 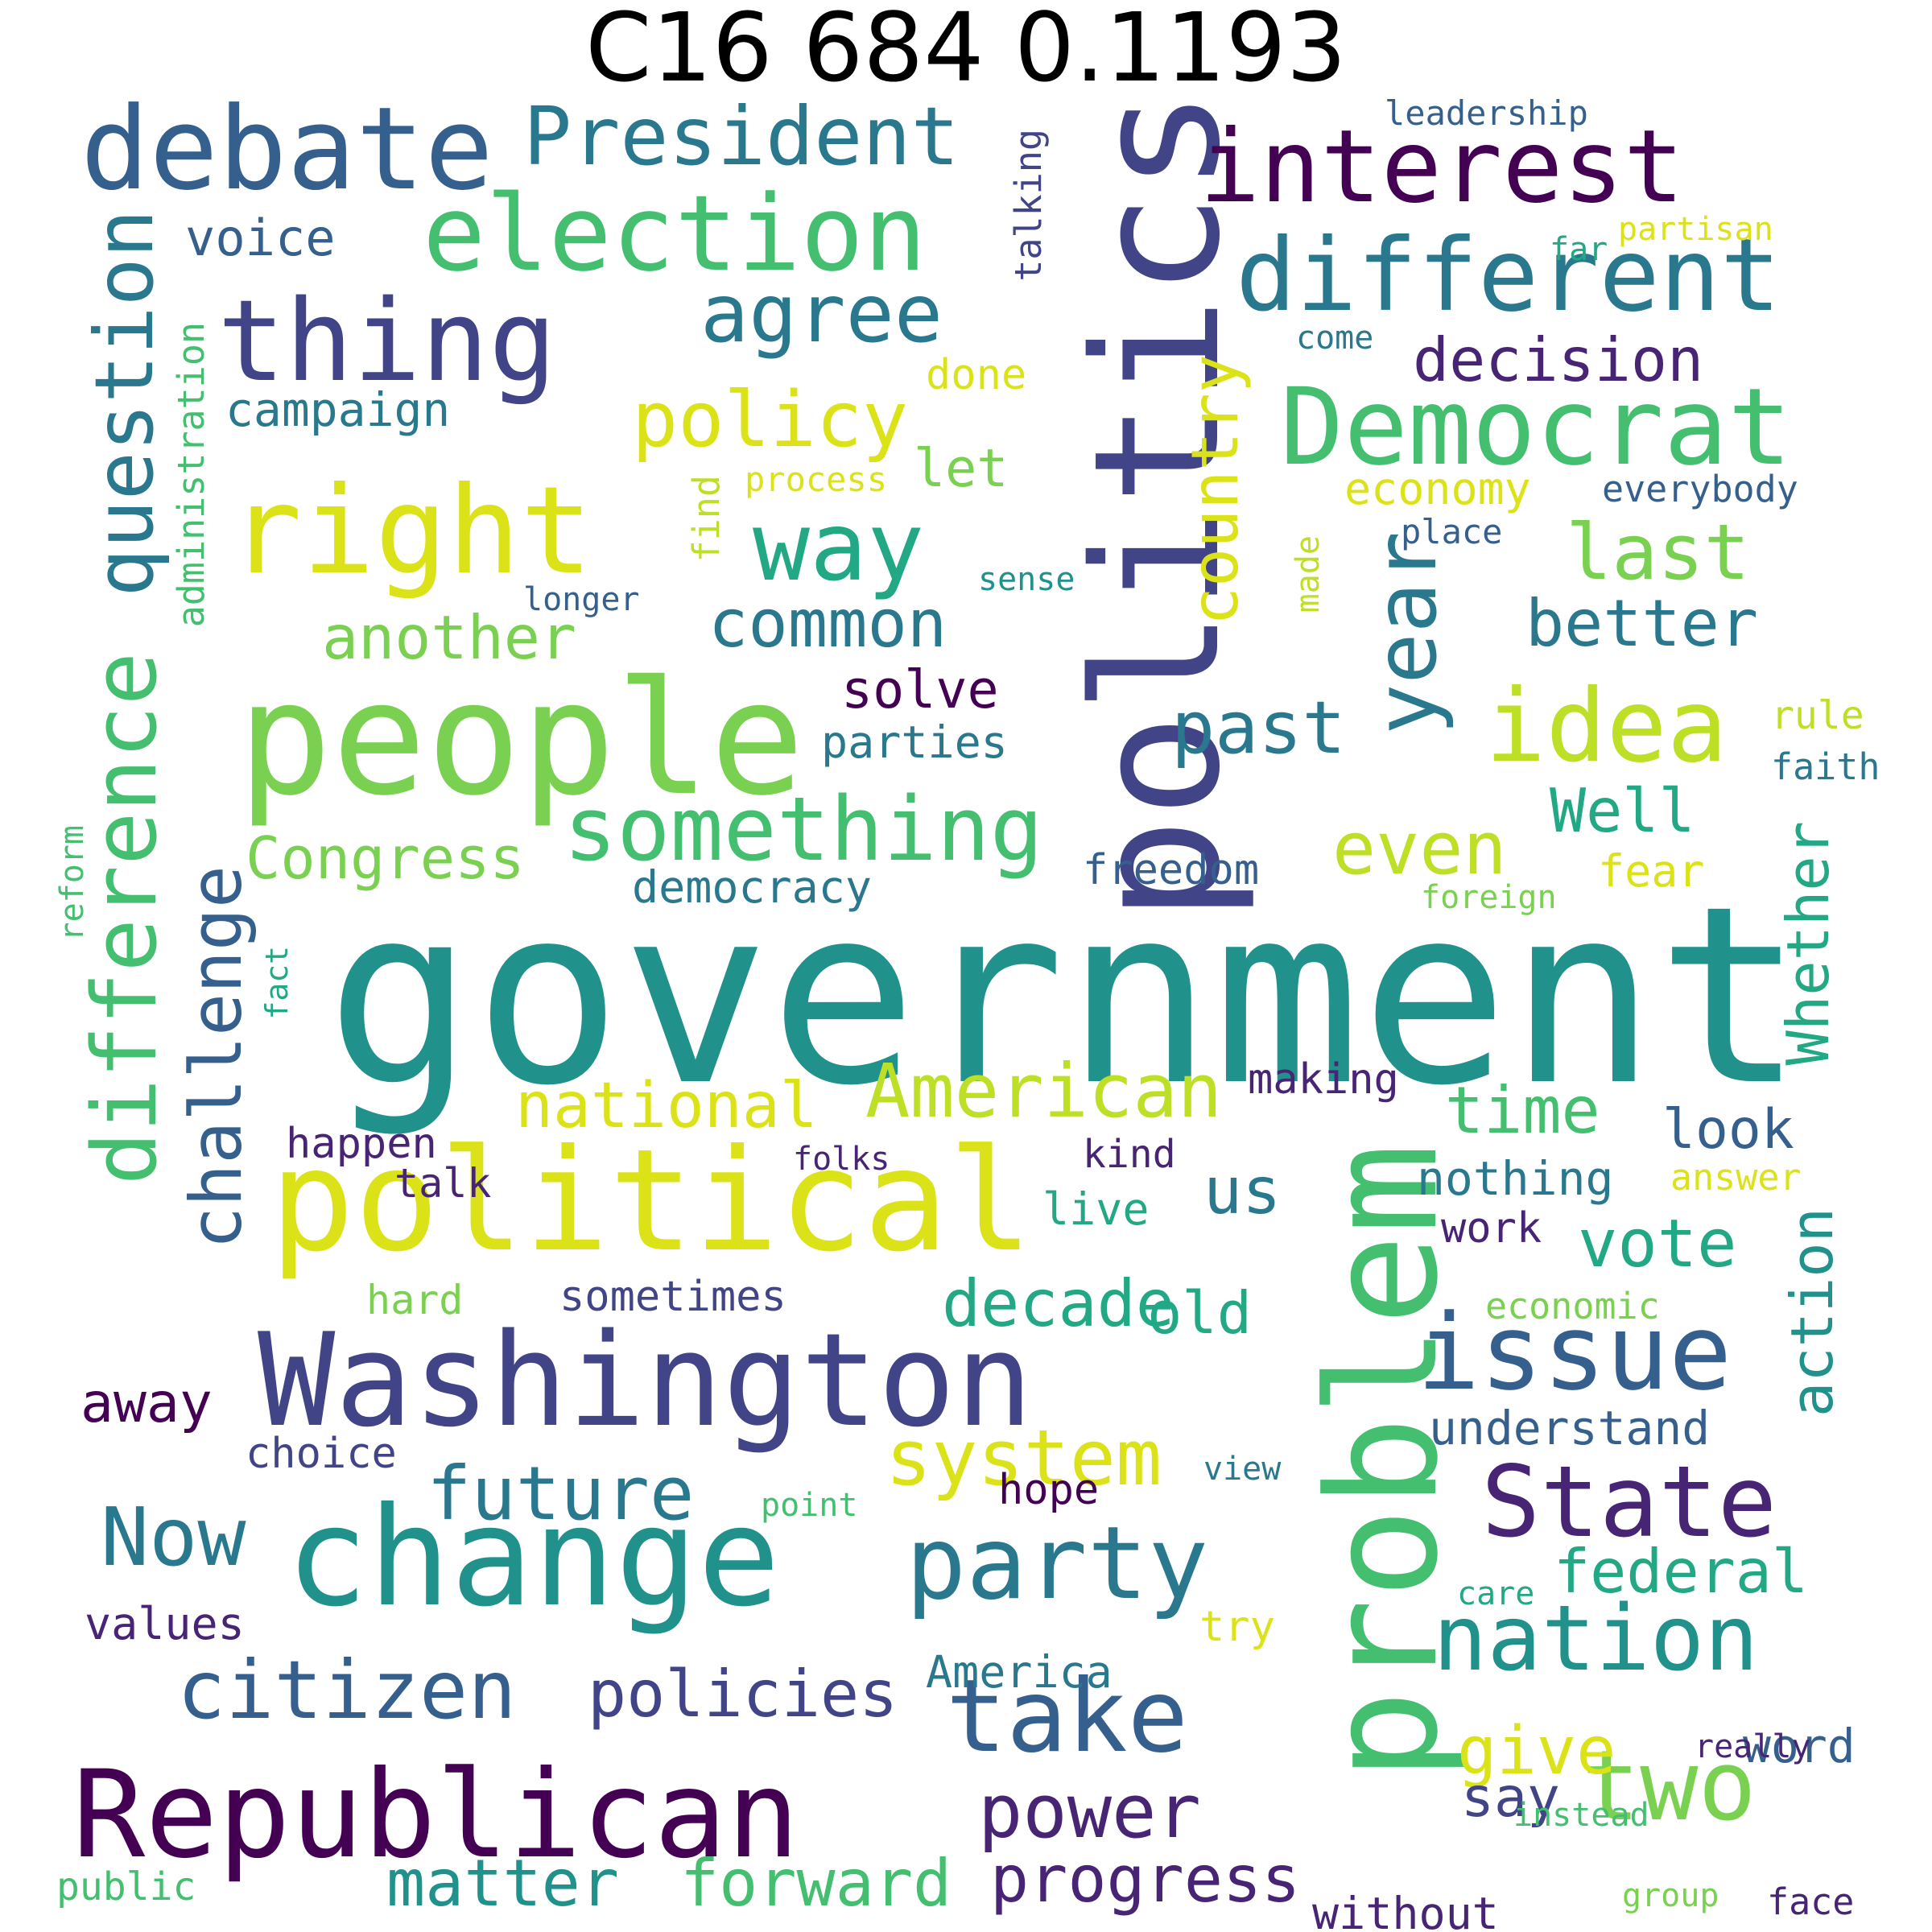 What do you see at coordinates (1657, 1244) in the screenshot?
I see `word-vote: vote` at bounding box center [1657, 1244].